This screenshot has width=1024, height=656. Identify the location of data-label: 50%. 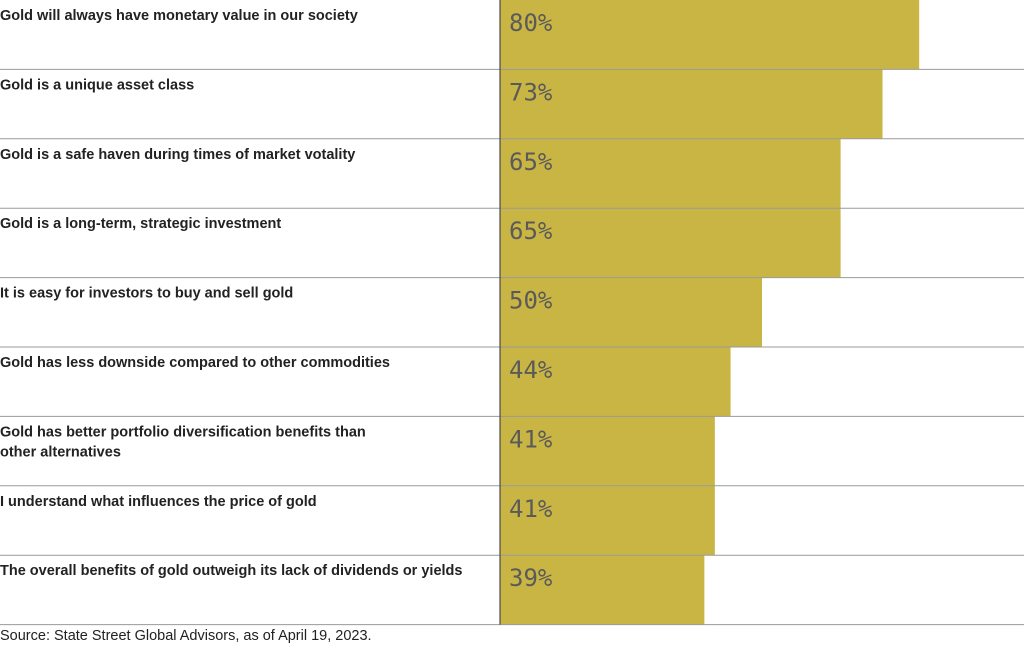
(531, 301).